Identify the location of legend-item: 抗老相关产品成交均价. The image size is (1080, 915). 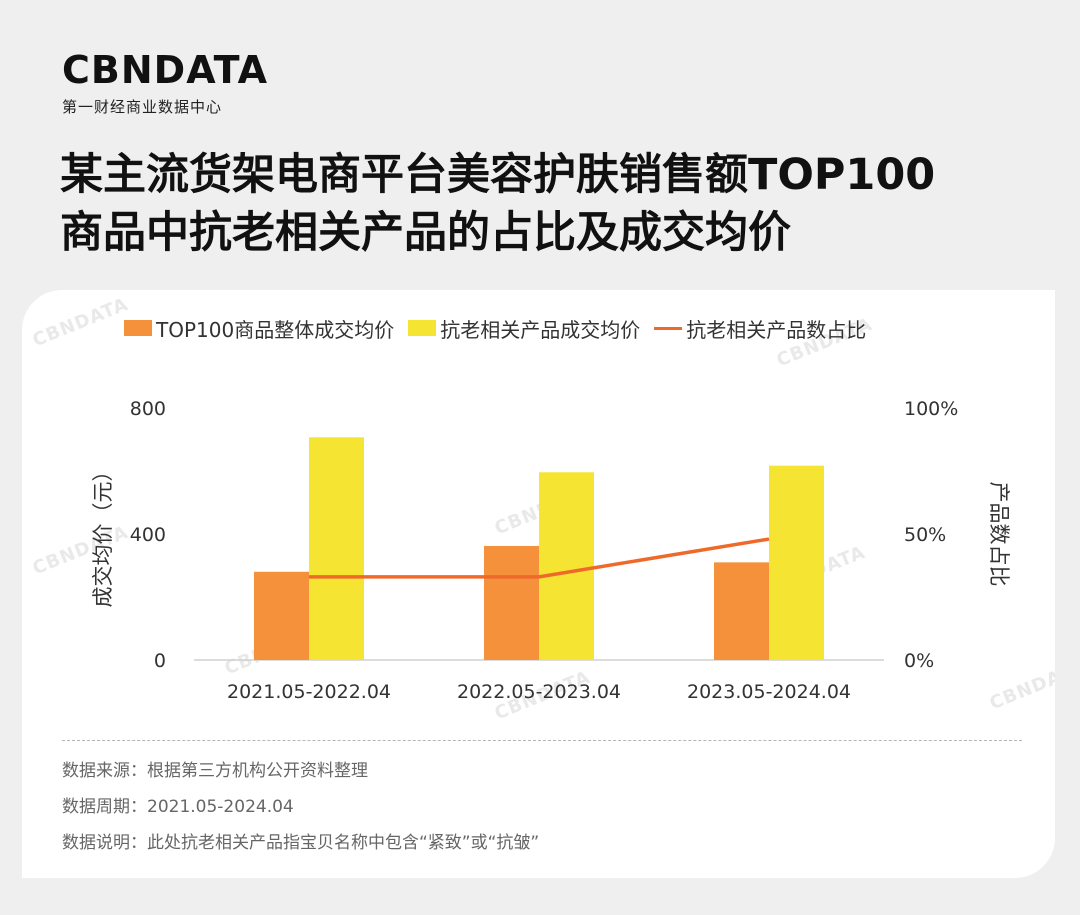
(524, 328).